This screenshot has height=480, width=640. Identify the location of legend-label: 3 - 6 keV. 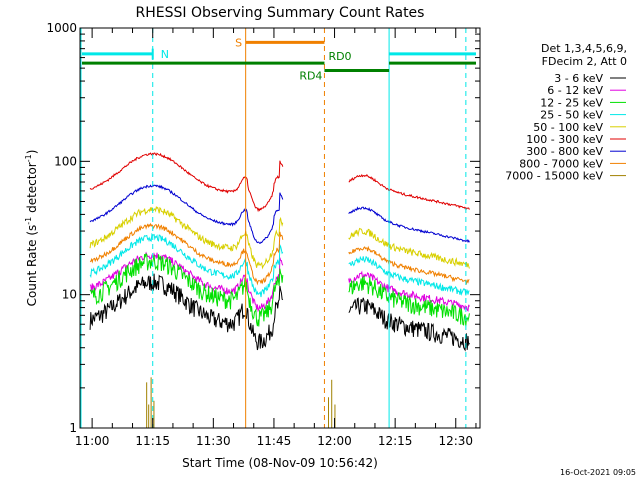
(578, 78).